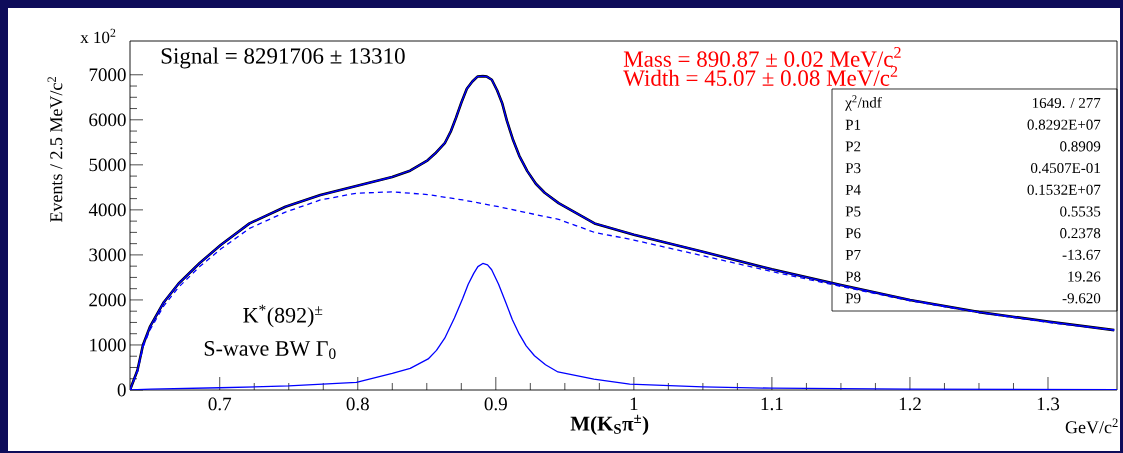  I want to click on y-tick-label: 3000, so click(107, 255).